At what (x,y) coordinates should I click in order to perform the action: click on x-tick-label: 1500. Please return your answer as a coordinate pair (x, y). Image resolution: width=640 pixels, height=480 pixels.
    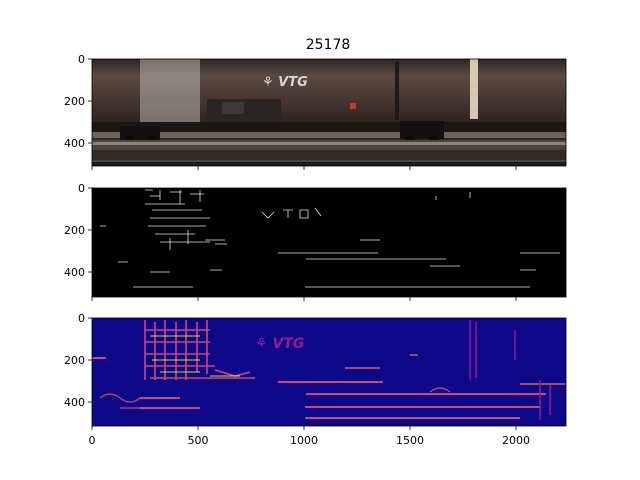
    Looking at the image, I should click on (410, 440).